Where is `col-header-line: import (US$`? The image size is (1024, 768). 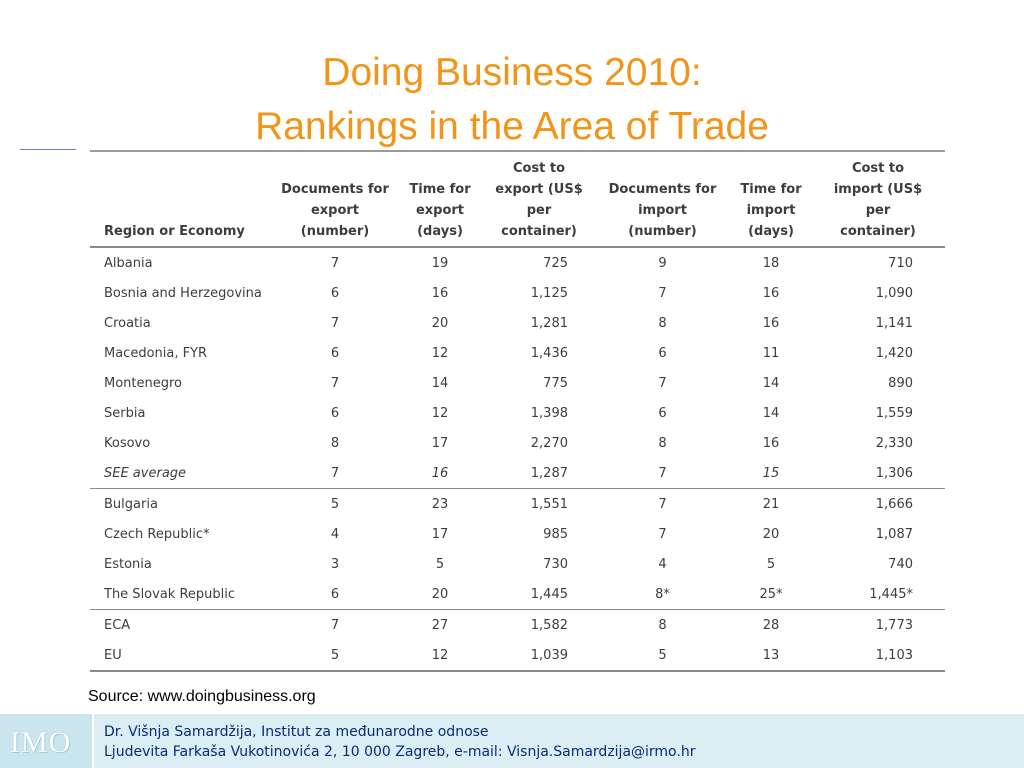 col-header-line: import (US$ is located at coordinates (878, 189).